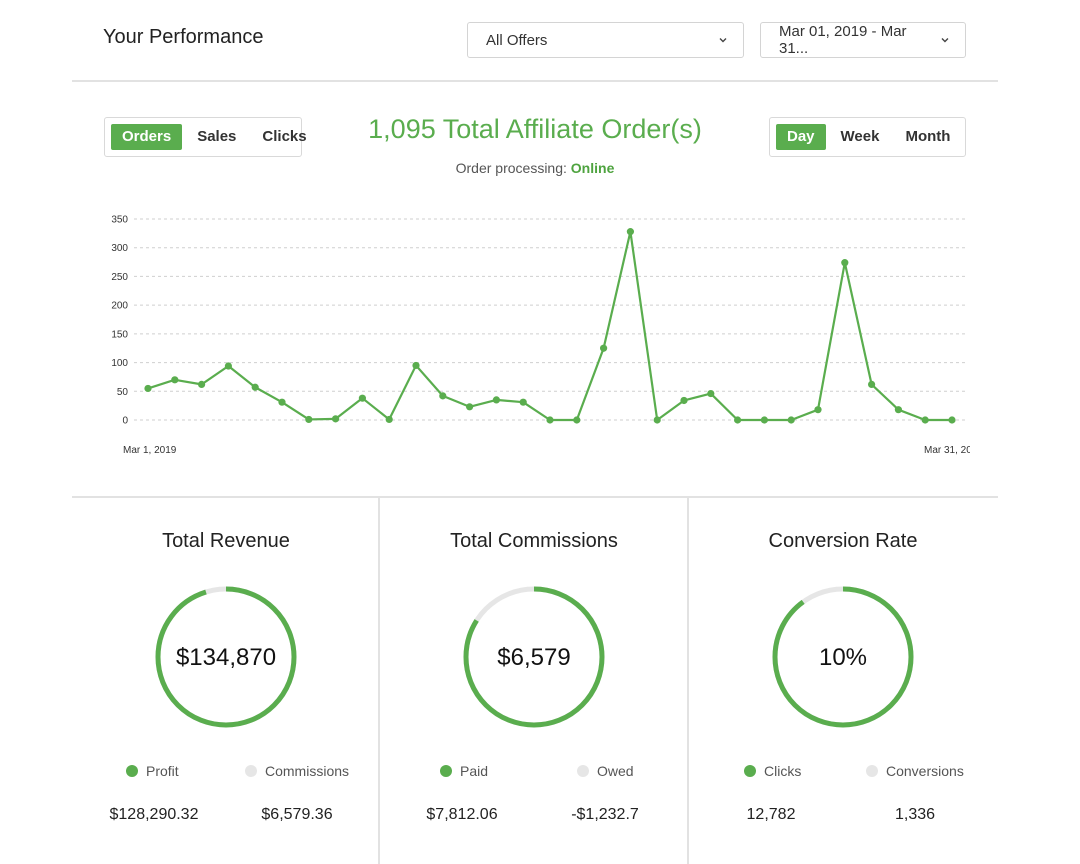 The height and width of the screenshot is (864, 1080). I want to click on donut-center-value: 10%, so click(843, 657).